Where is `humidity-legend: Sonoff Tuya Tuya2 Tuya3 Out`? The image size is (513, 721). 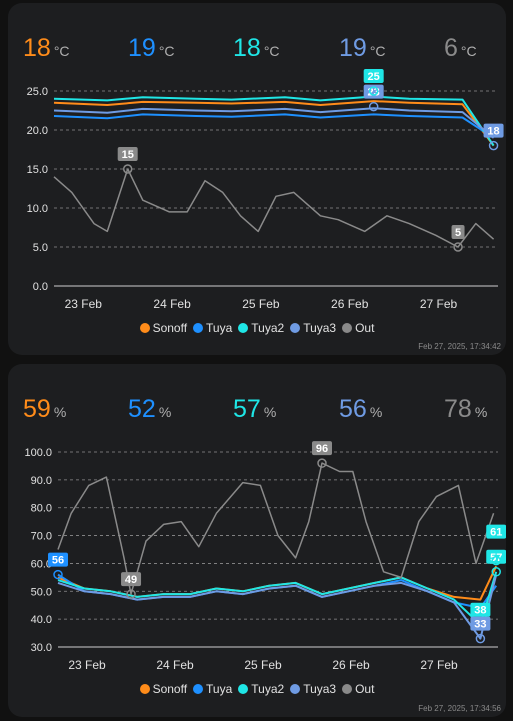 humidity-legend: Sonoff Tuya Tuya2 Tuya3 Out is located at coordinates (257, 689).